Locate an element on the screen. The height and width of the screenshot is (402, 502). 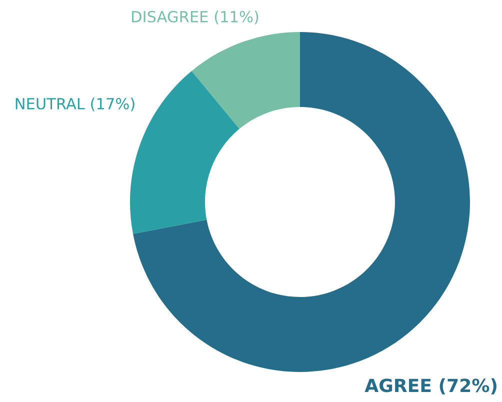
donut-slice is located at coordinates (246, 80).